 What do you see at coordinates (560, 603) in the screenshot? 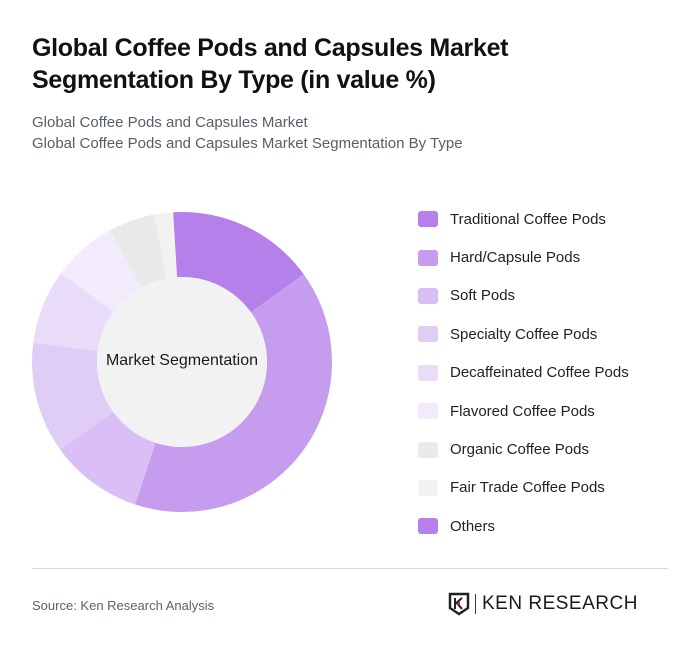
I see `logo-text: KEN RESEARCH` at bounding box center [560, 603].